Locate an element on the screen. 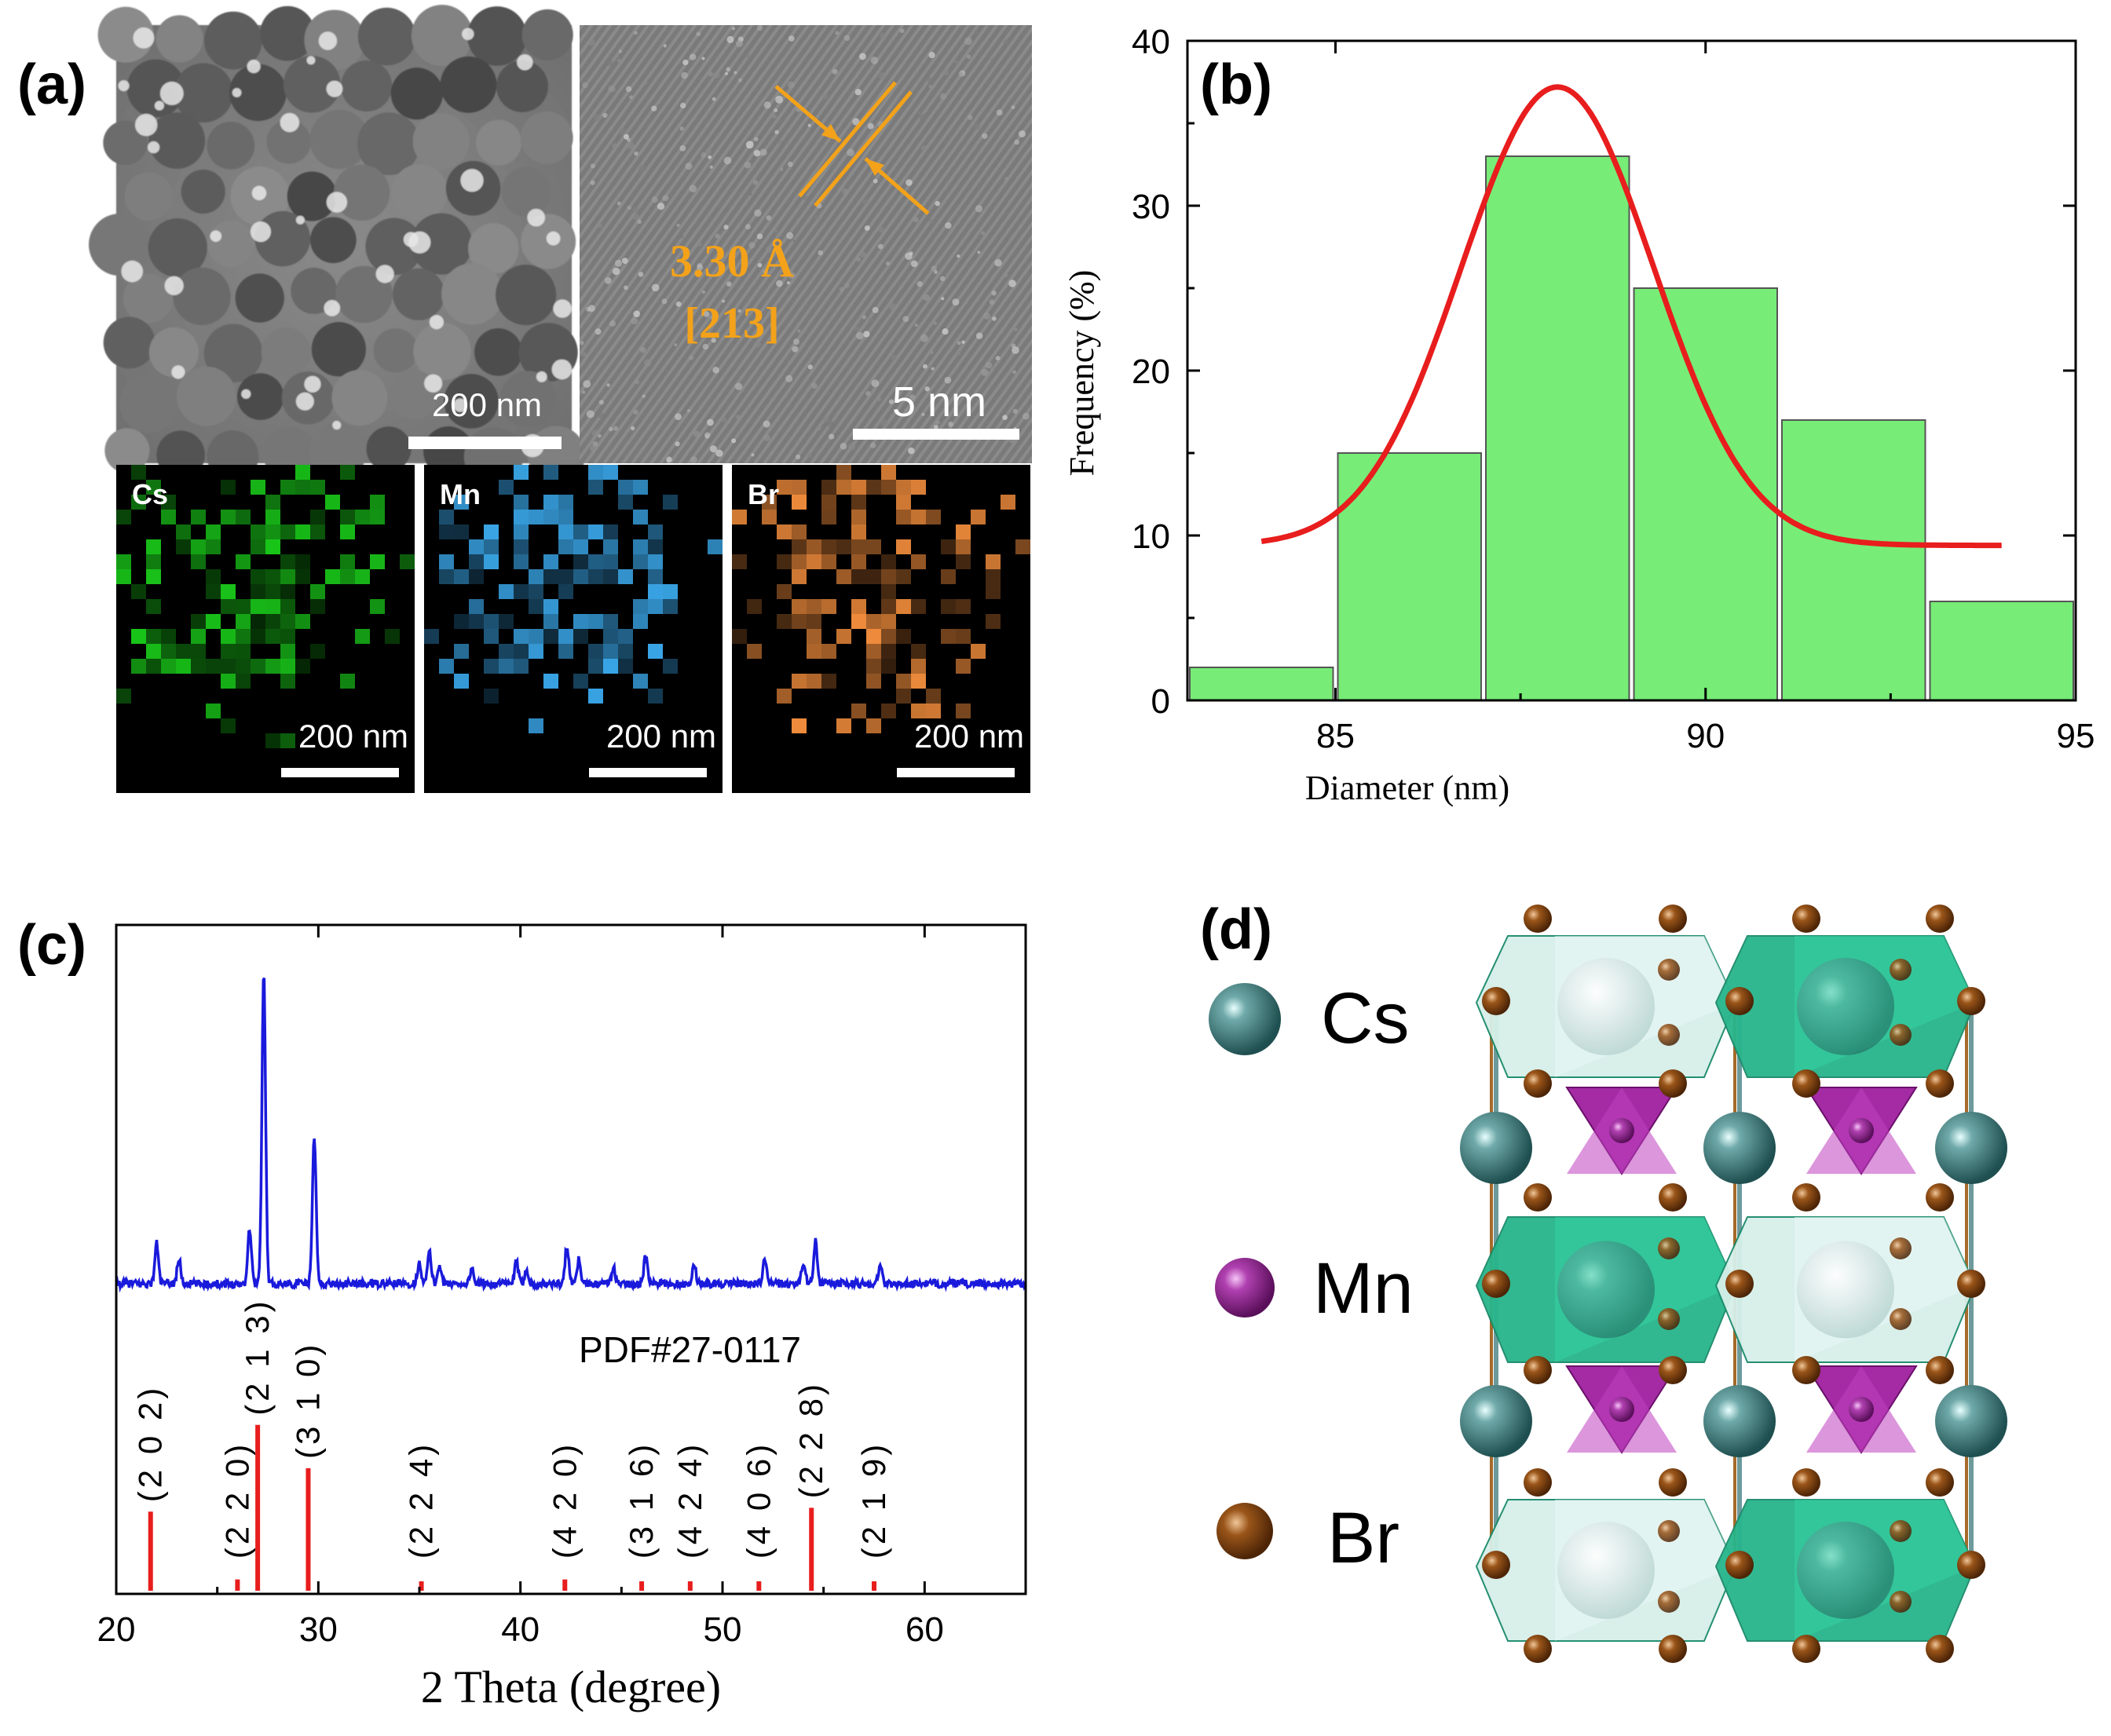 This screenshot has height=1736, width=2111. cs-legend-marker is located at coordinates (1245, 1019).